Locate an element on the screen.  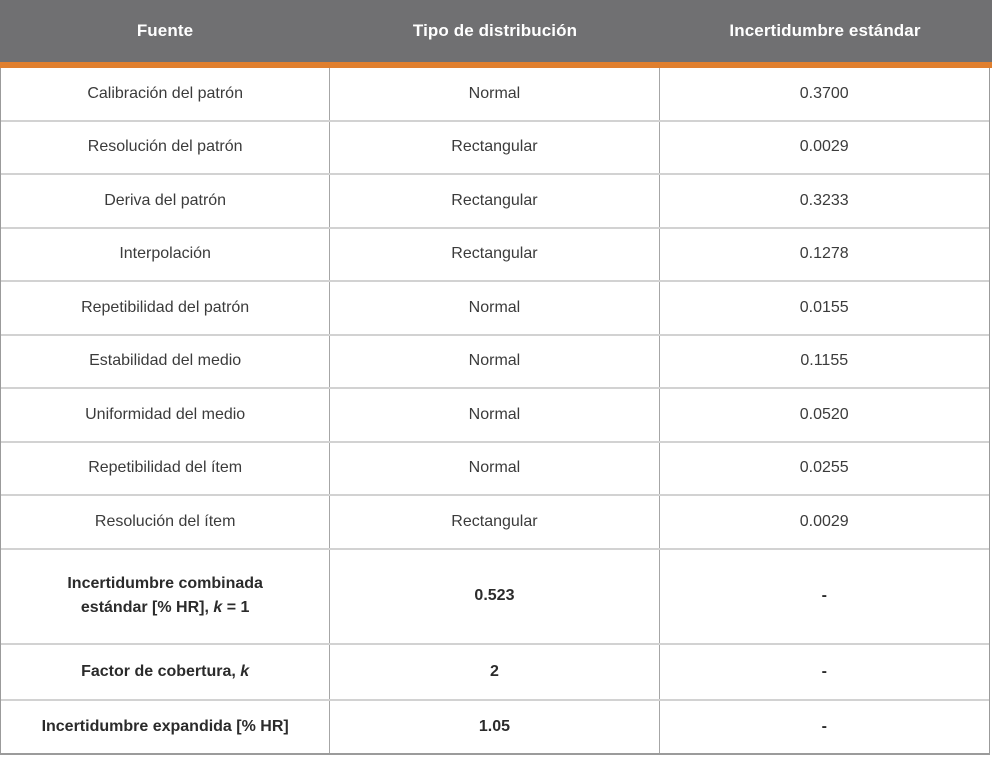
cell-valor-cobertura: 2 is located at coordinates (495, 671).